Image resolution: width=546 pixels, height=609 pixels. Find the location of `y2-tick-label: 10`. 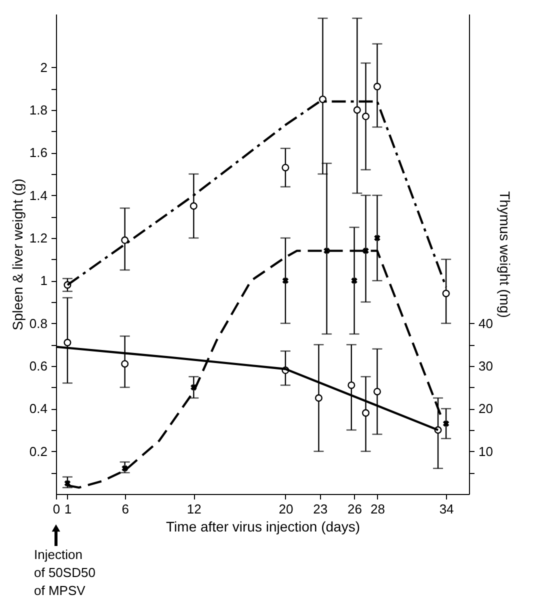

y2-tick-label: 10 is located at coordinates (485, 451).